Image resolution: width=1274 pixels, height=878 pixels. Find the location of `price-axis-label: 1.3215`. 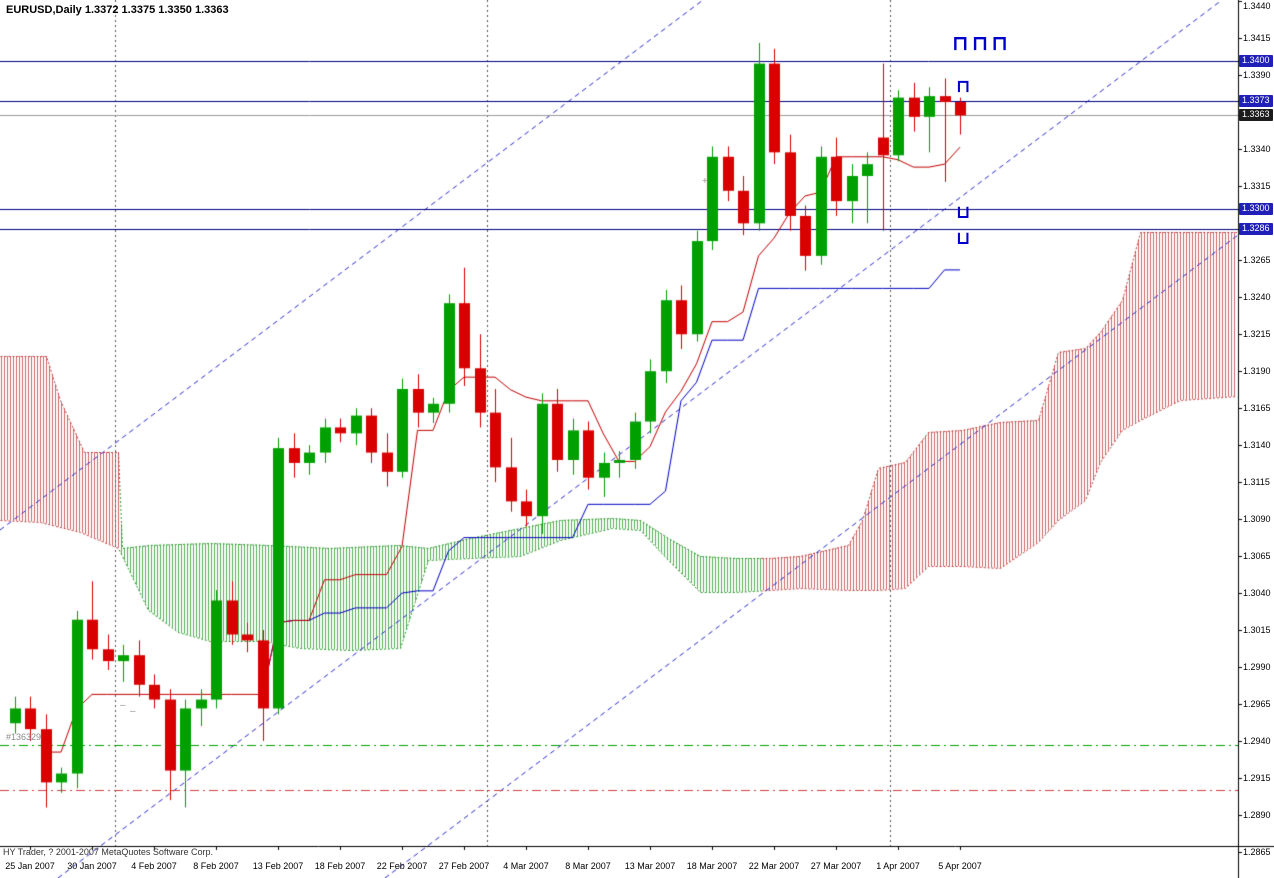

price-axis-label: 1.3215 is located at coordinates (1257, 334).